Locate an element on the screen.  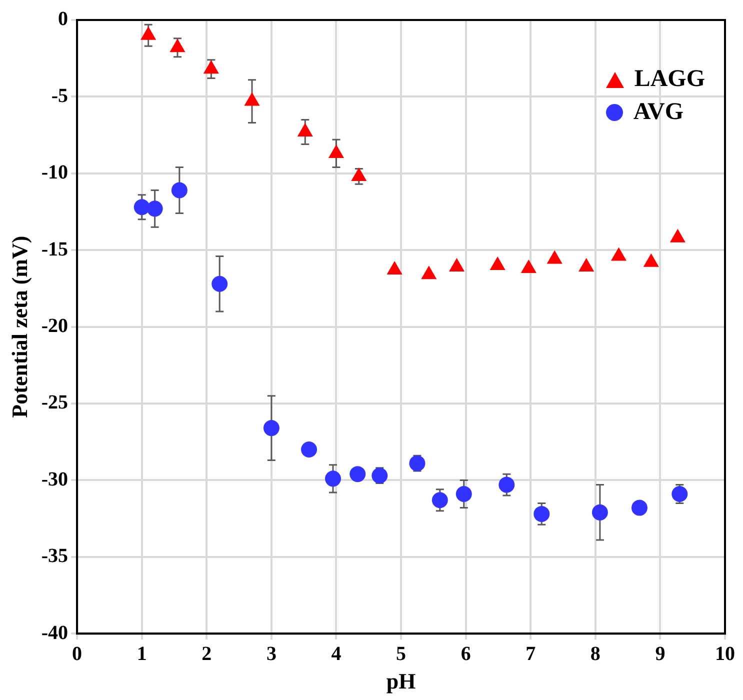
y-tick-label: 0 is located at coordinates (63, 19).